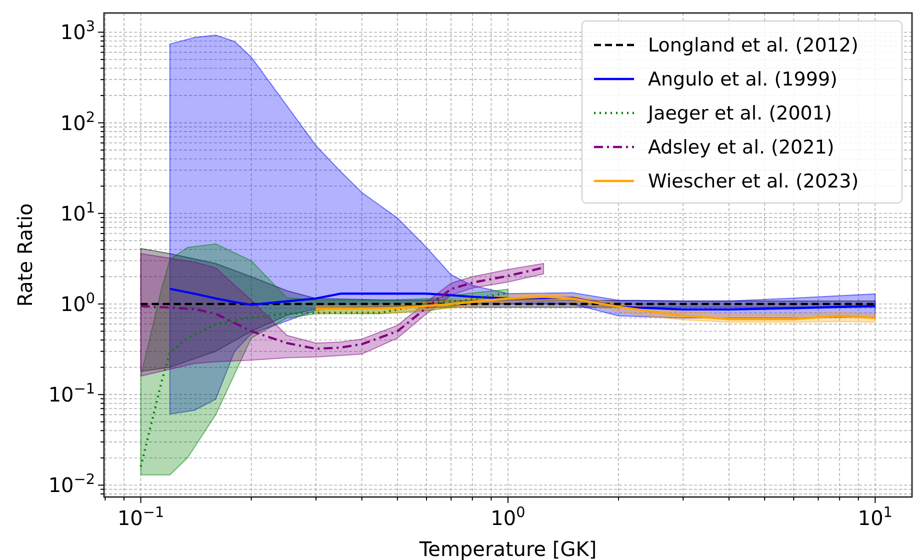  I want to click on x-tick-label: 10$^{0}$, so click(508, 517).